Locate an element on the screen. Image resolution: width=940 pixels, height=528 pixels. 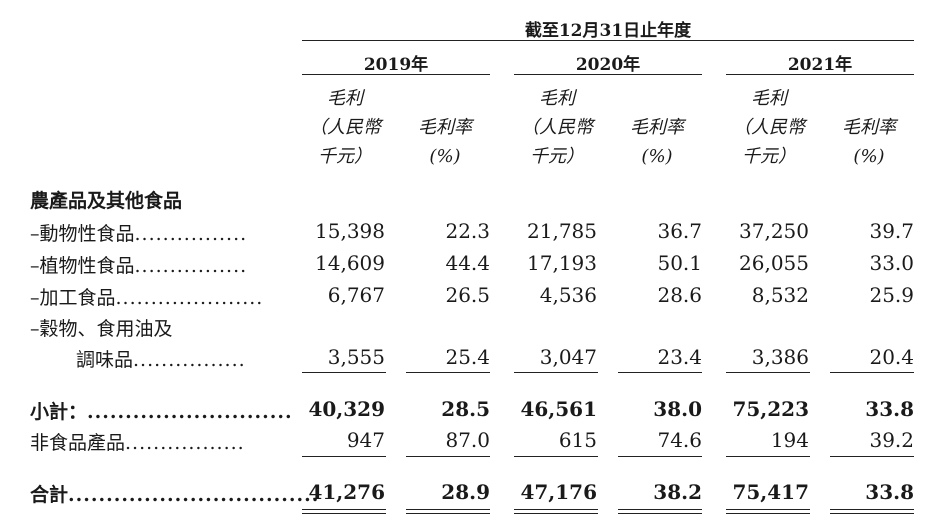
cell-total-2019-margin: 28.9 is located at coordinates (465, 492).